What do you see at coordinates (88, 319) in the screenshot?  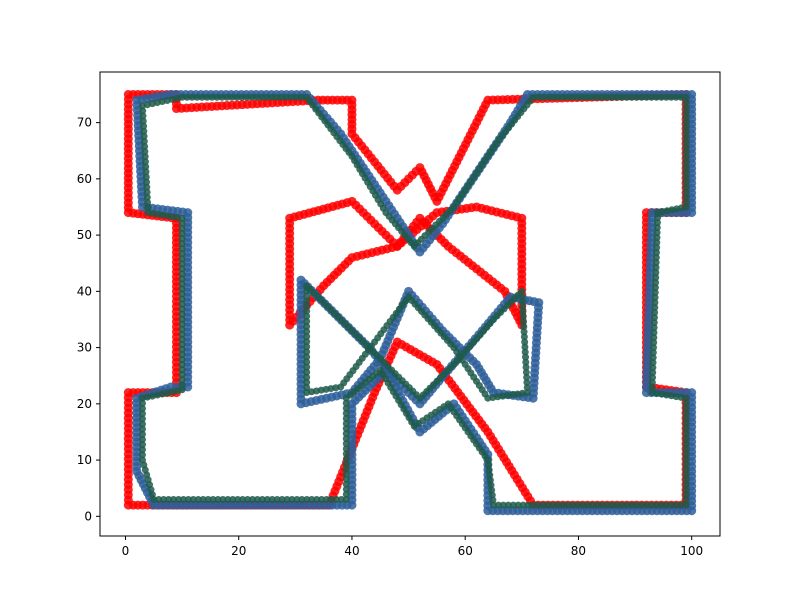 I see `y-axis: 0 10 20 30 40 50 60 70` at bounding box center [88, 319].